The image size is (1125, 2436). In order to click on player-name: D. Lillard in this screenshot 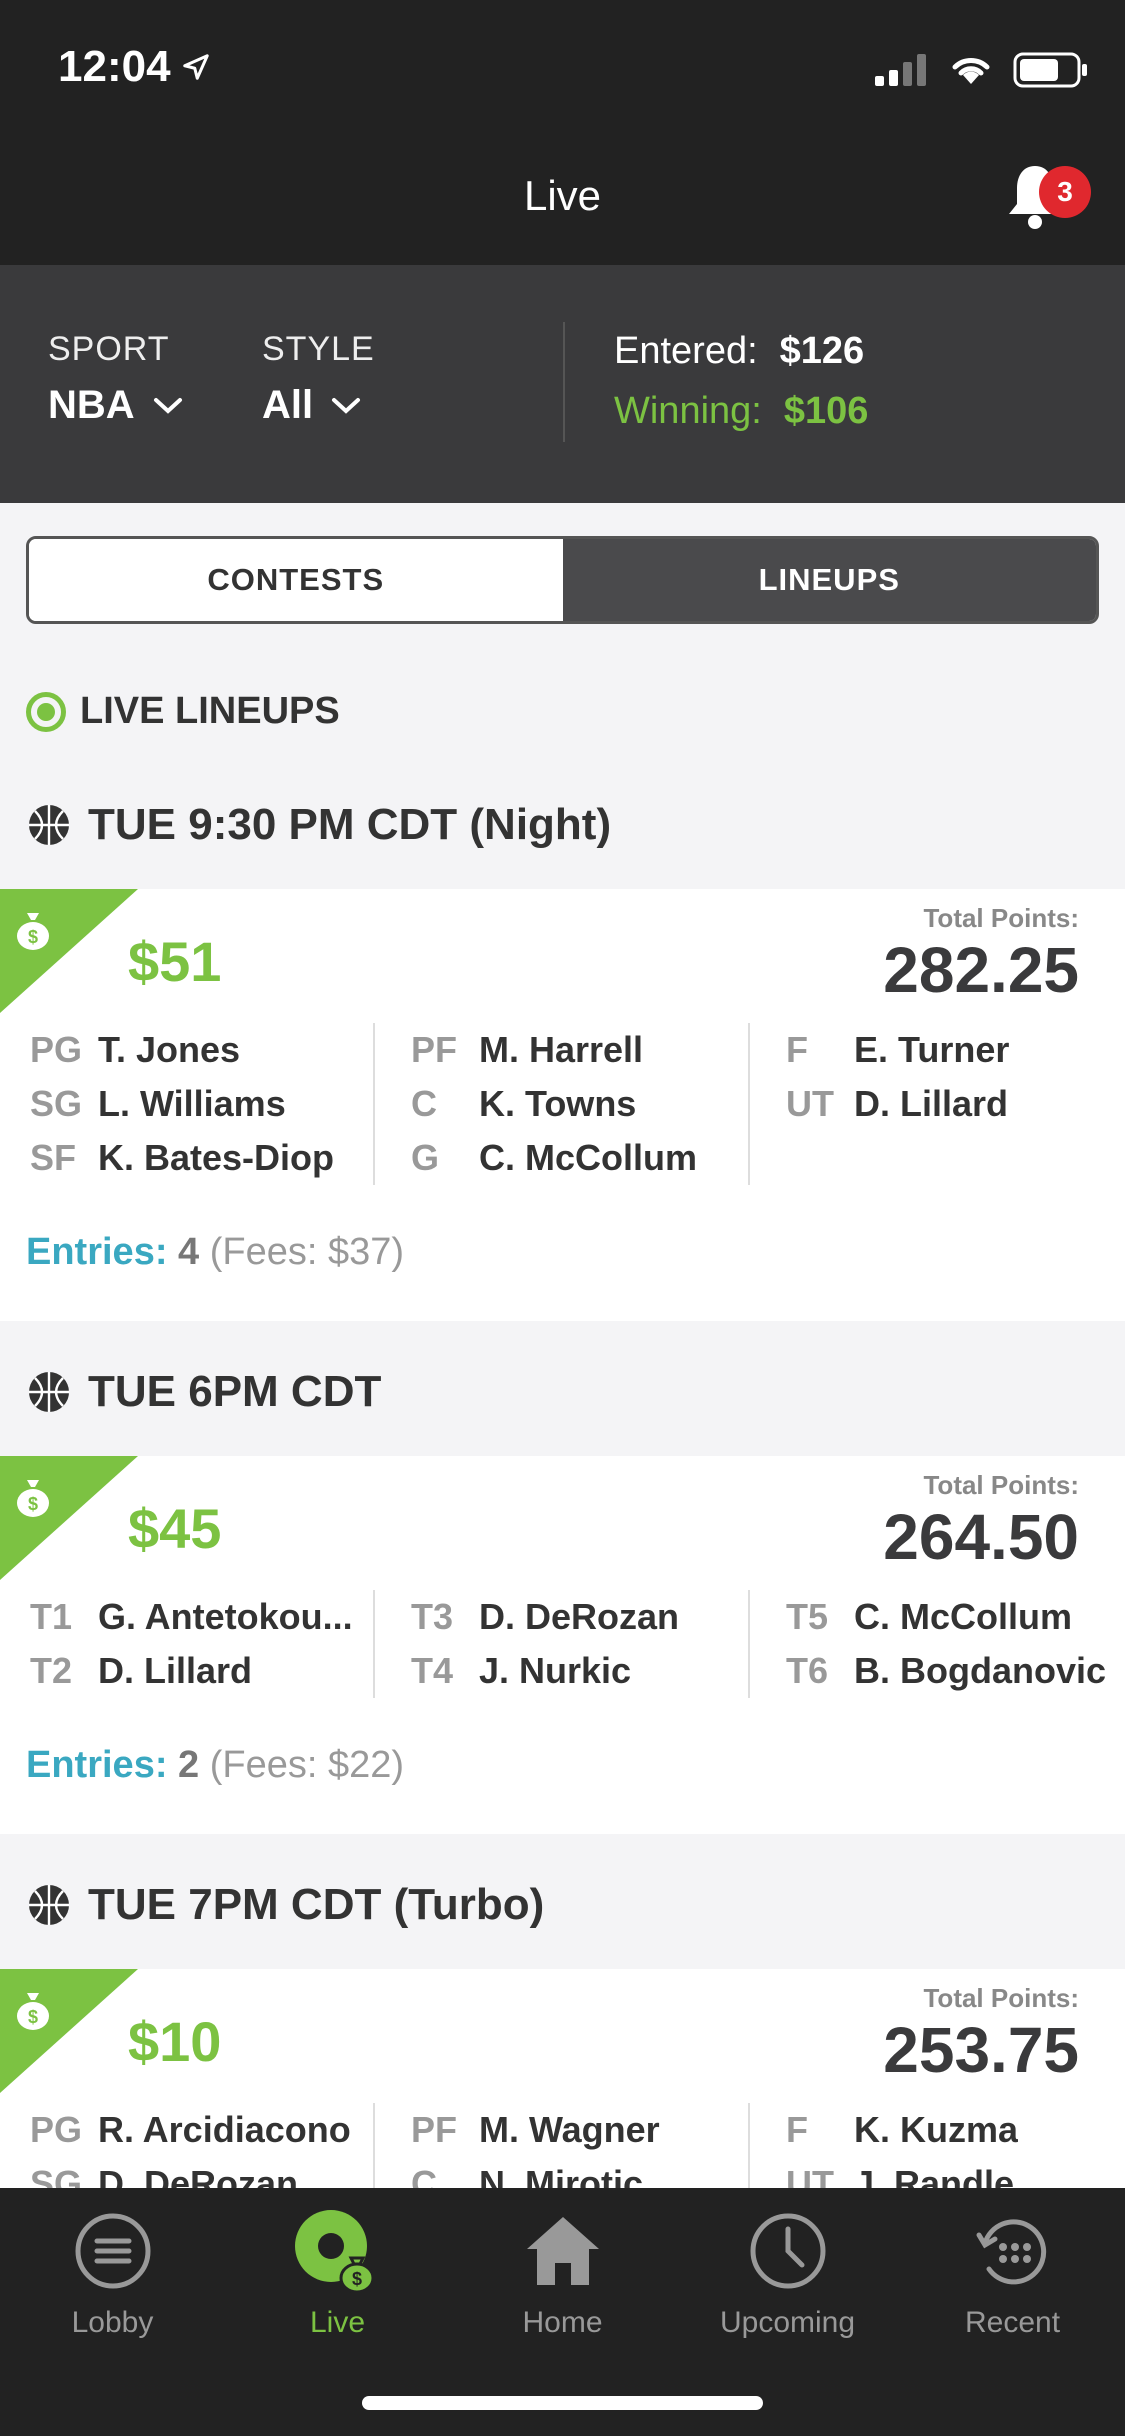, I will do `click(931, 1103)`.